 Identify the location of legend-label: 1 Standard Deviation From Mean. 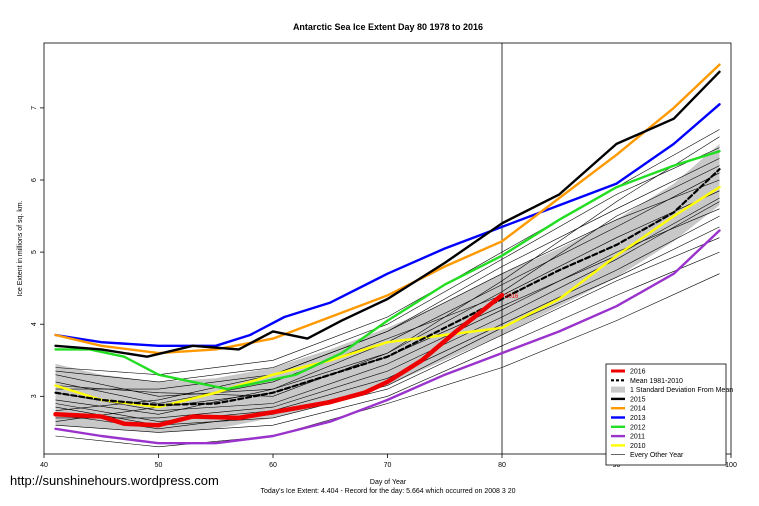
(681, 390).